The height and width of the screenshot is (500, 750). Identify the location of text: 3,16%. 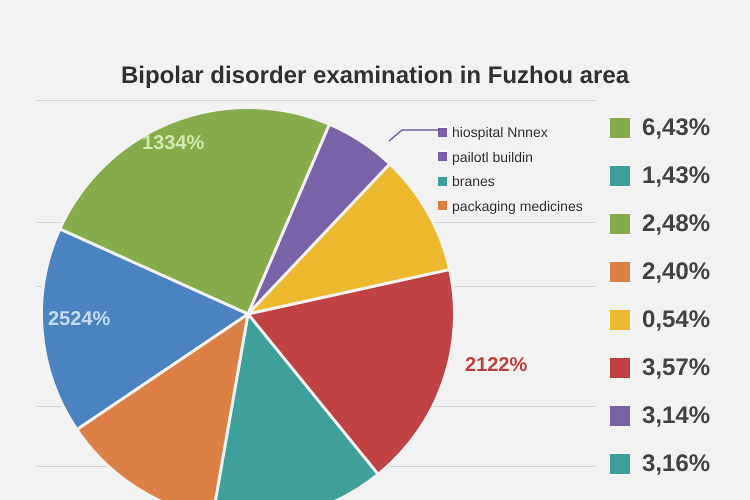
(676, 464).